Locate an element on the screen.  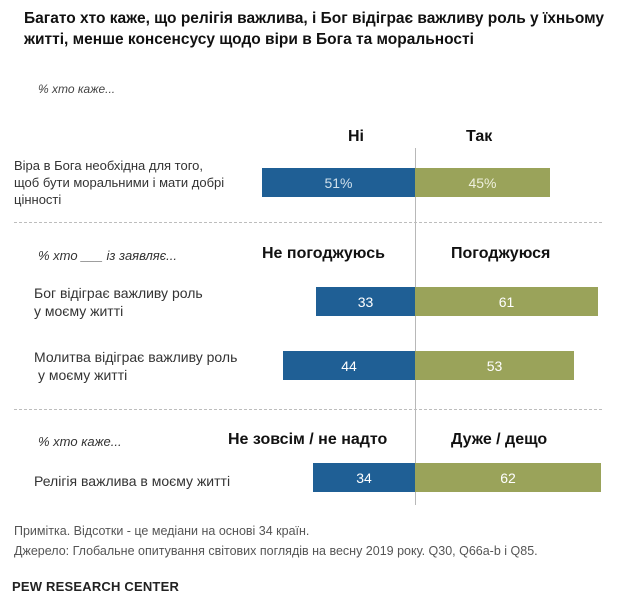
header-not-important: Не зовсім / не надто is located at coordinates (308, 439).